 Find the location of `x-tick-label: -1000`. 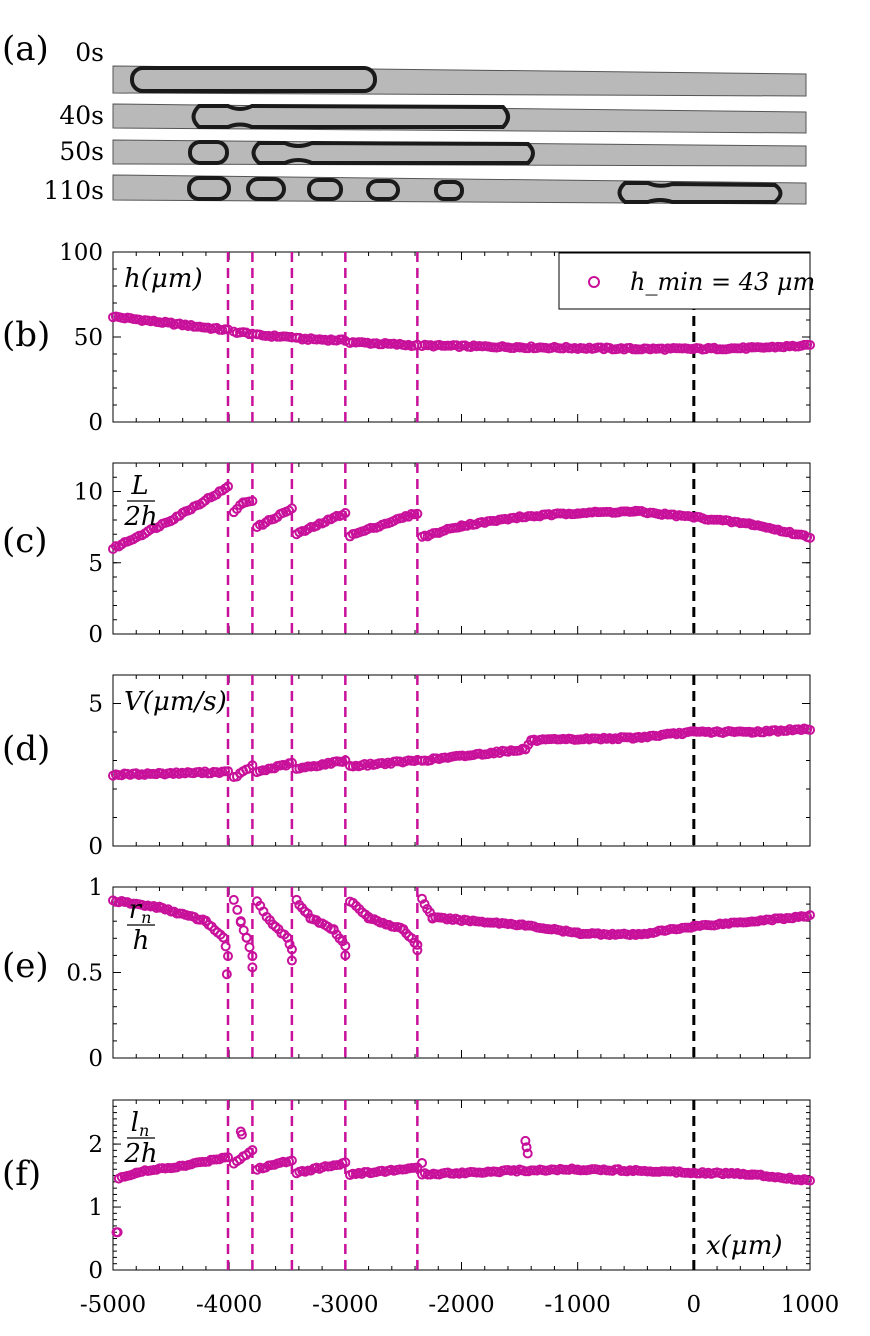

x-tick-label: -1000 is located at coordinates (578, 1305).